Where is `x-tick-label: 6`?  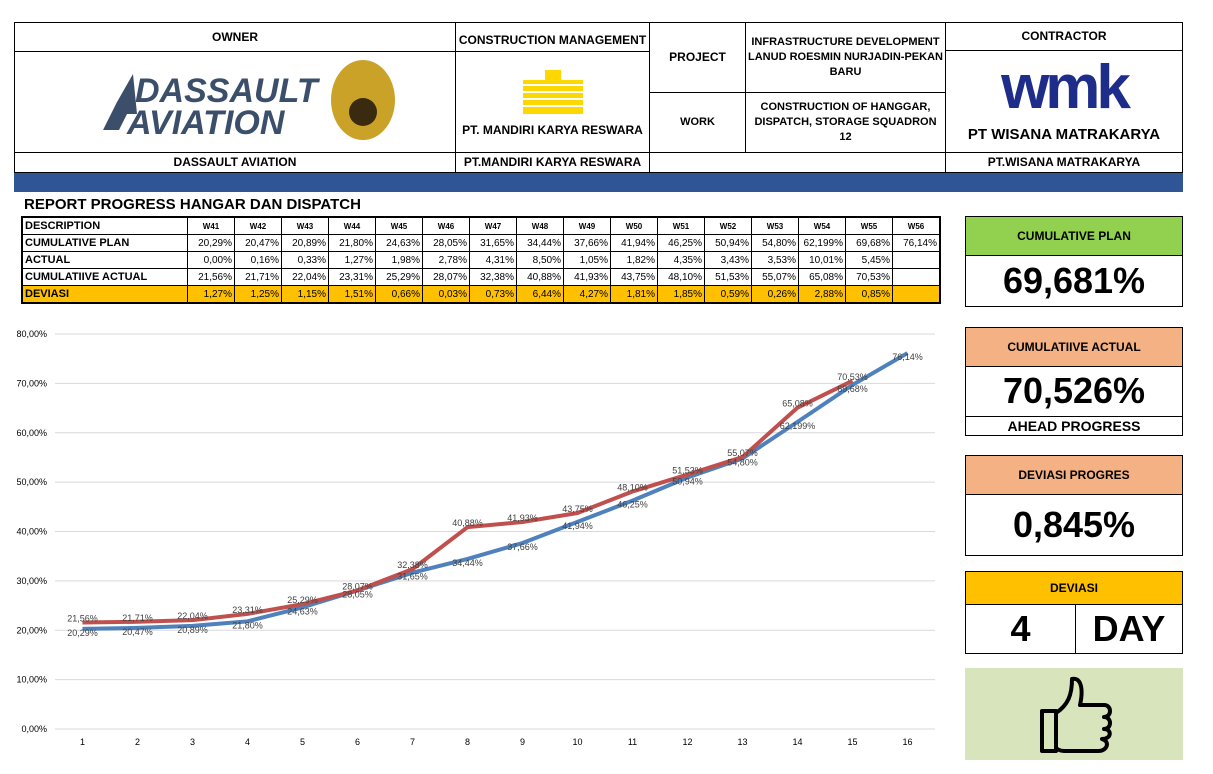
x-tick-label: 6 is located at coordinates (357, 742).